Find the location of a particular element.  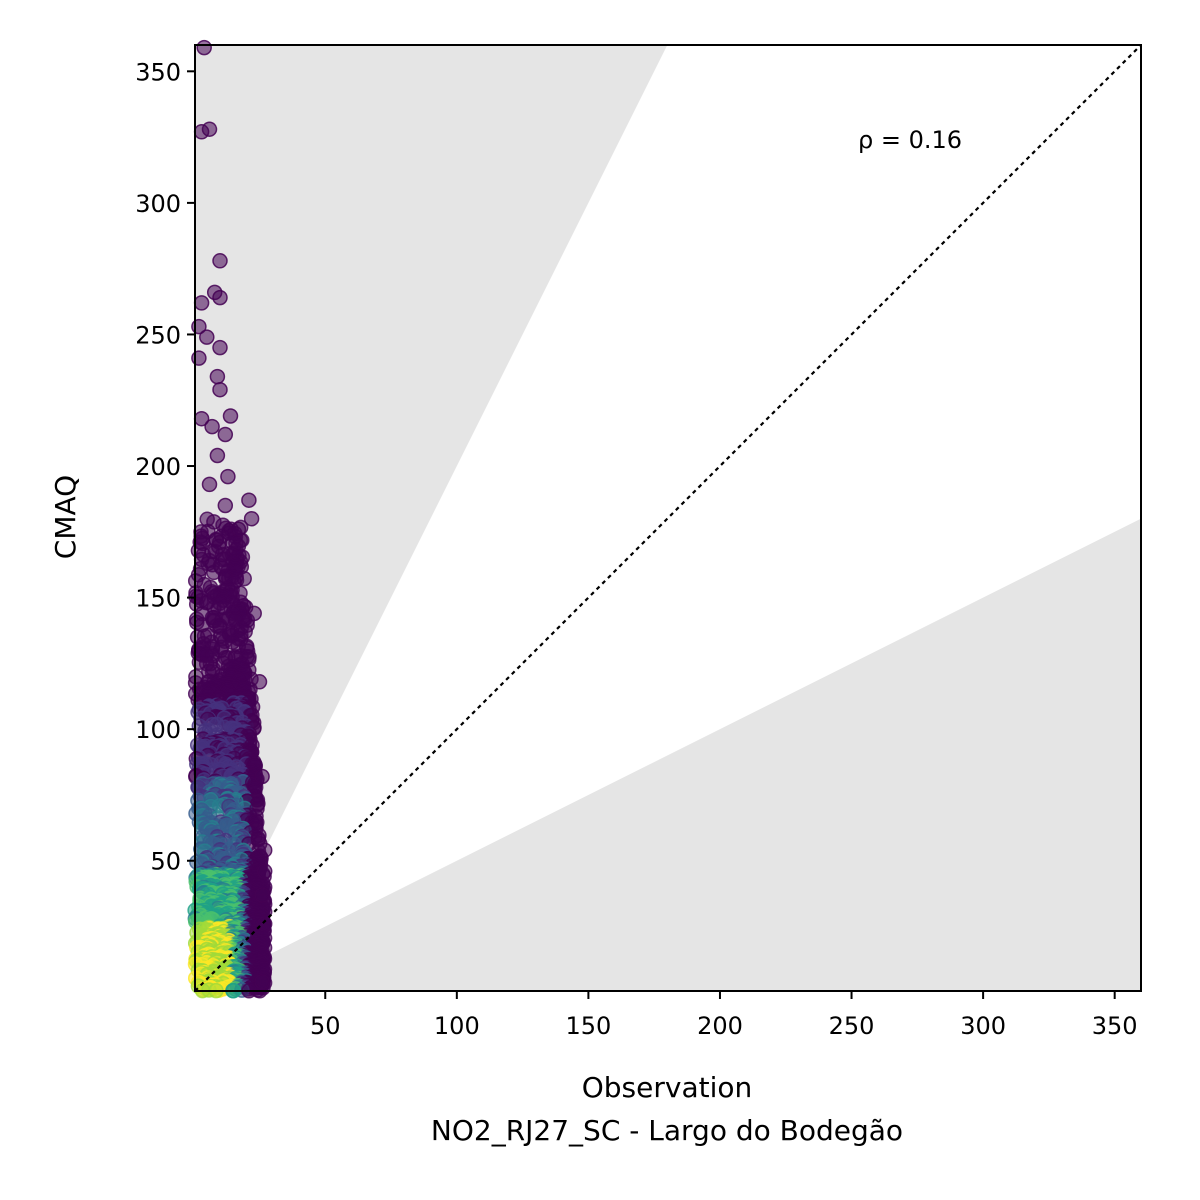

x-axis-sublabel: NO2_RJ27_SC - Largo do Bodegão is located at coordinates (667, 1130).